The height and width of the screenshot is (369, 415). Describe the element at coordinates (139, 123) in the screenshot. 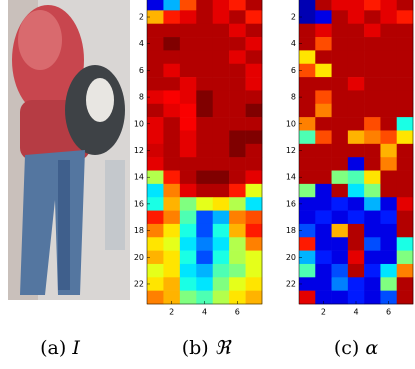

I see `y-tick-label: 10` at that location.